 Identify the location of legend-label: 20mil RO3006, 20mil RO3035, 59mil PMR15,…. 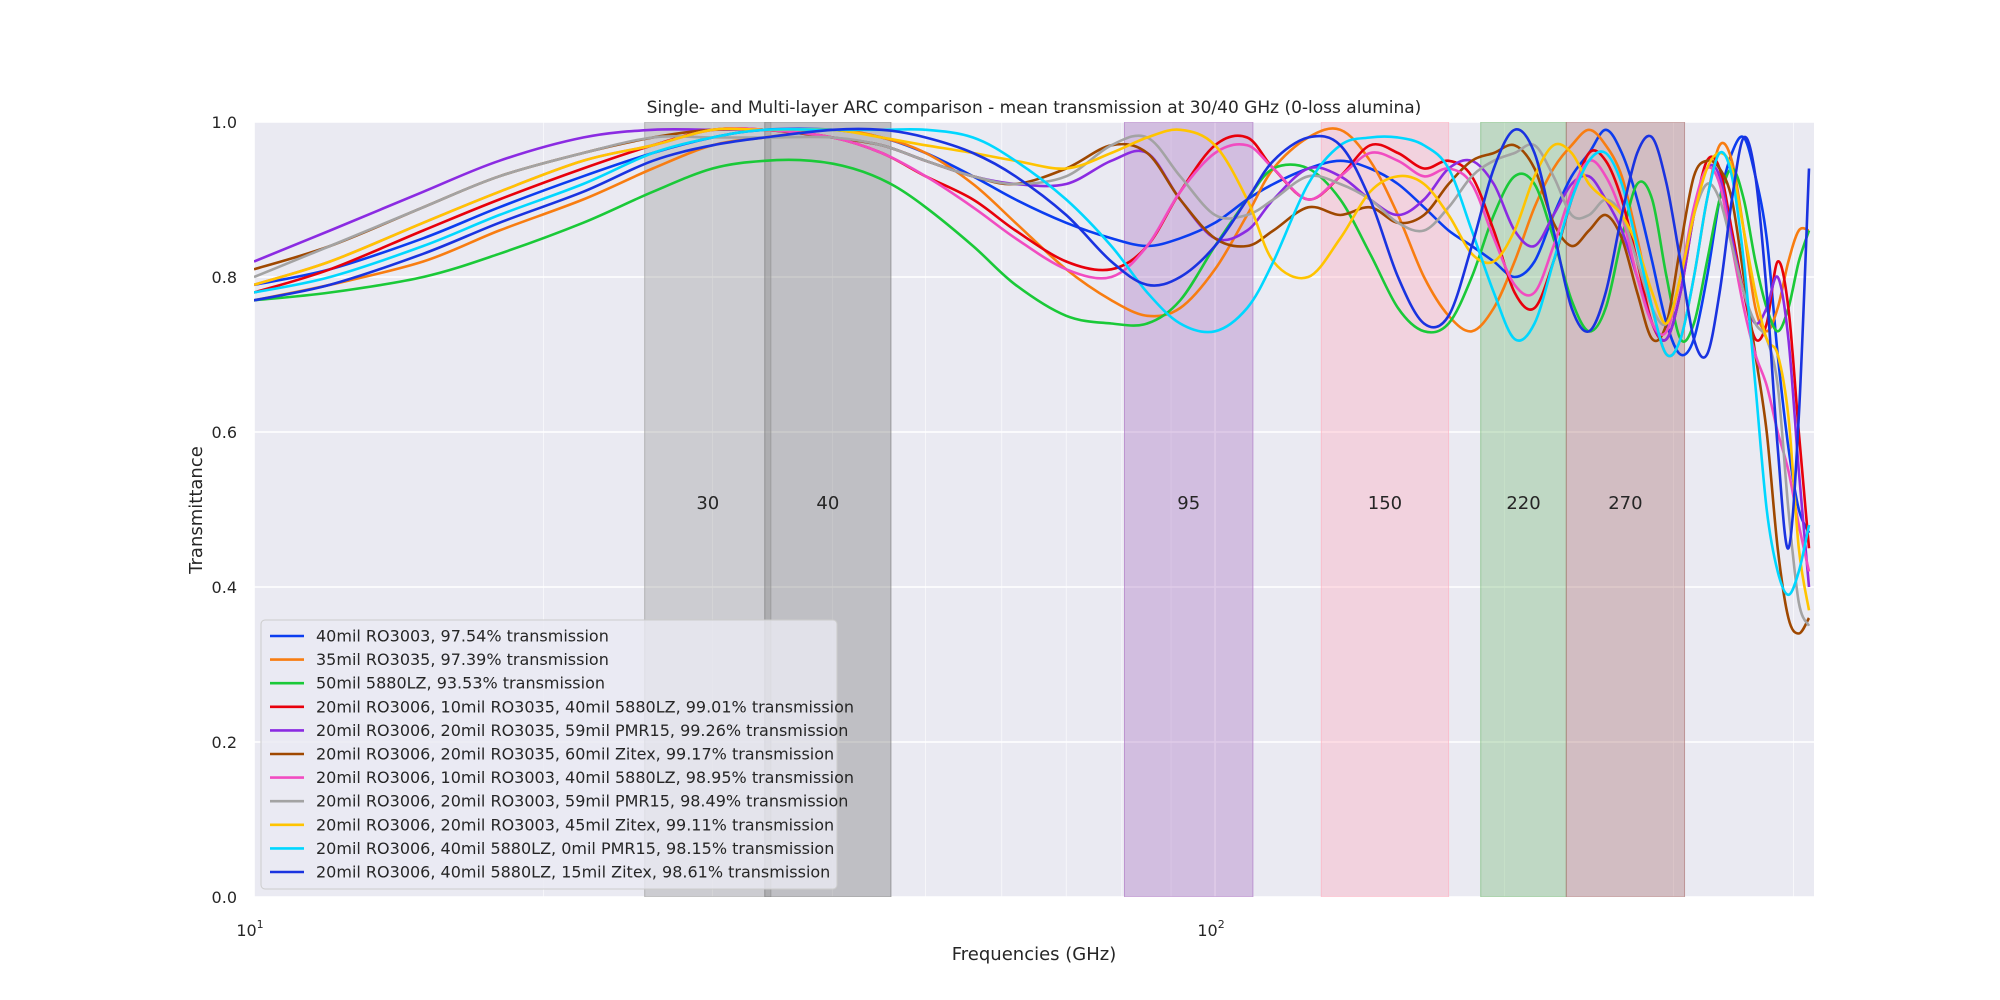
(582, 730).